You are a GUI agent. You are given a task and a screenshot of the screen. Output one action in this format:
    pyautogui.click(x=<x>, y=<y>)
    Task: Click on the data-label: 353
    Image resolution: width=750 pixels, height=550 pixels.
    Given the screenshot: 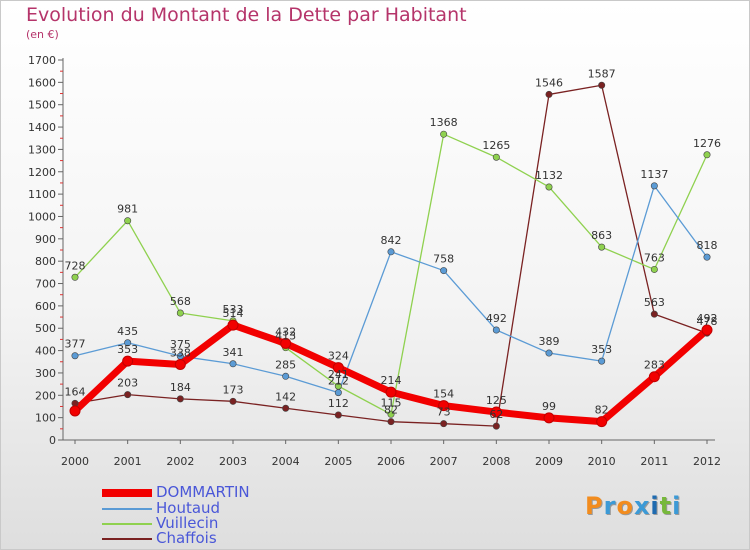 What is the action you would take?
    pyautogui.click(x=601, y=349)
    